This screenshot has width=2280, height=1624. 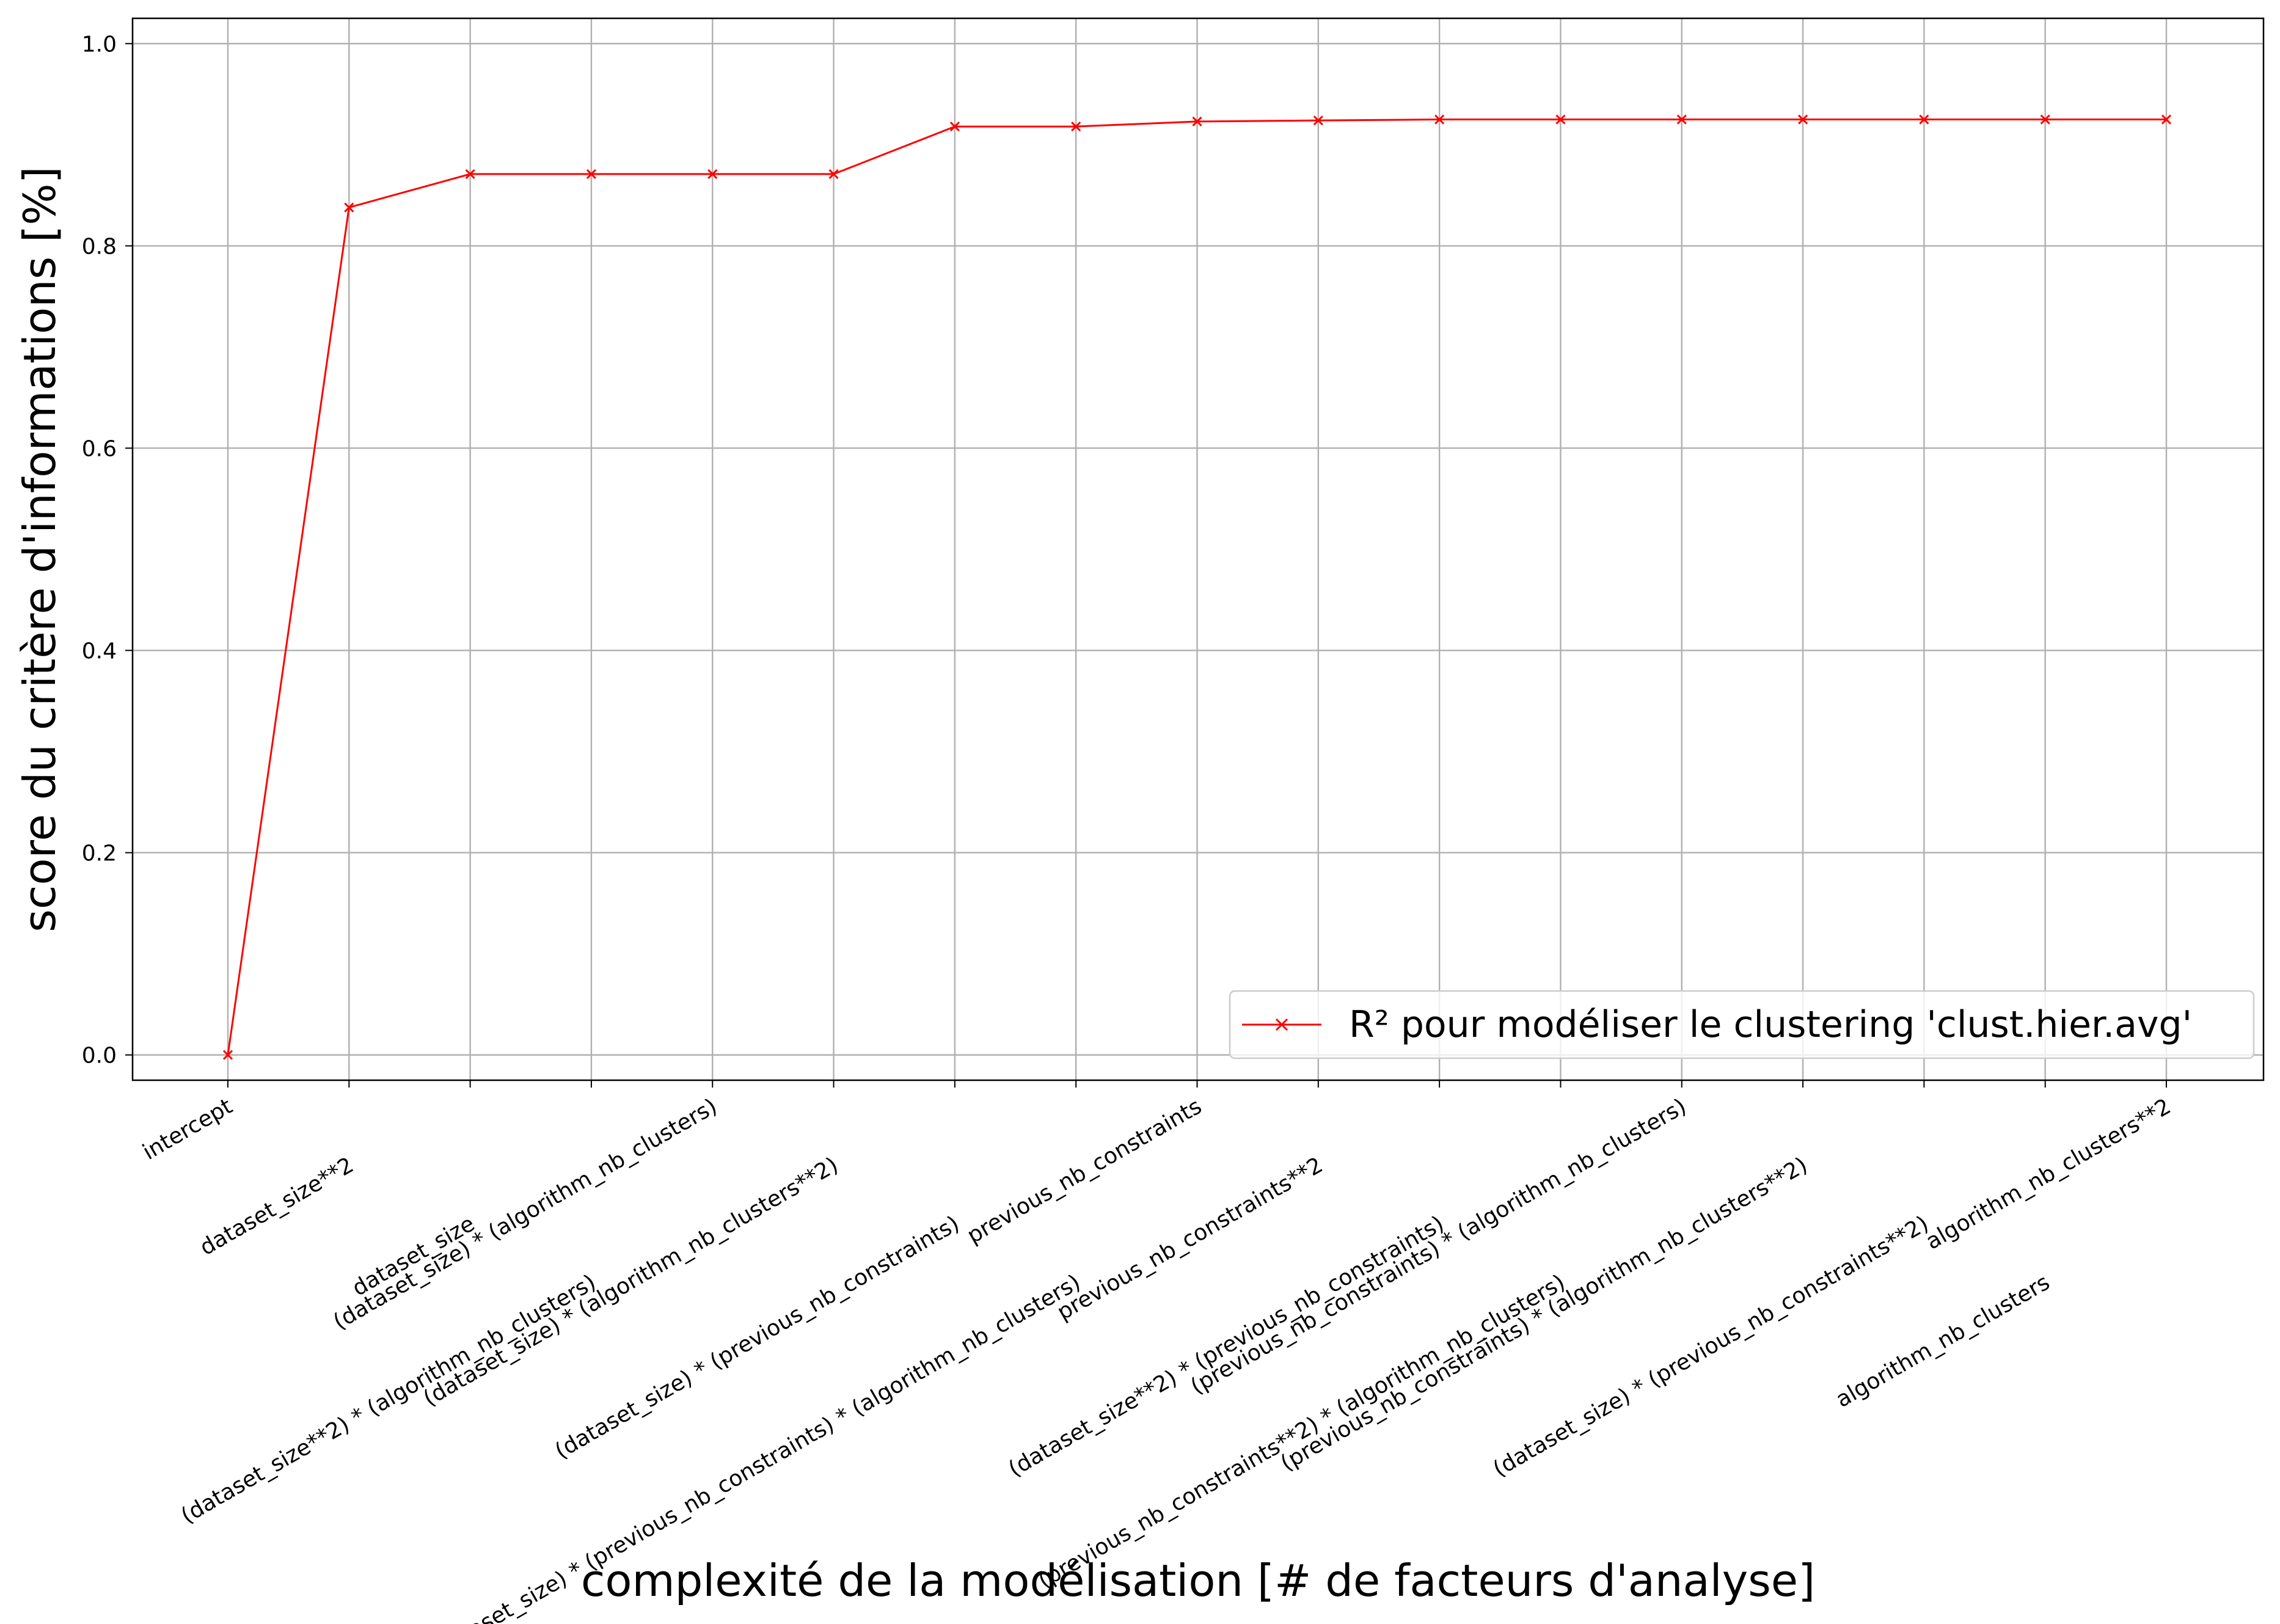 What do you see at coordinates (99, 1056) in the screenshot?
I see `y-tick-label: 0.0` at bounding box center [99, 1056].